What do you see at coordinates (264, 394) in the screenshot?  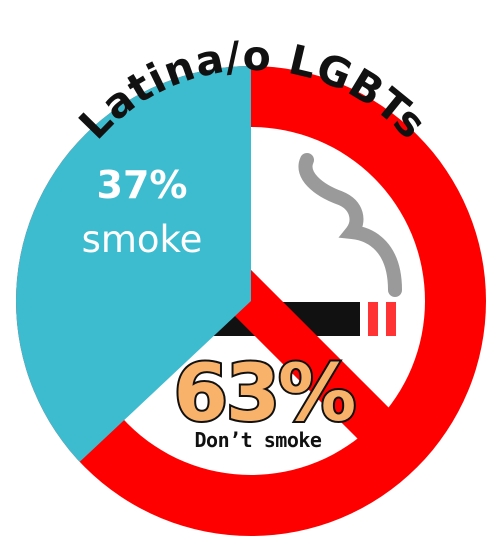 I see `nonsmoke-value-label: 63%` at bounding box center [264, 394].